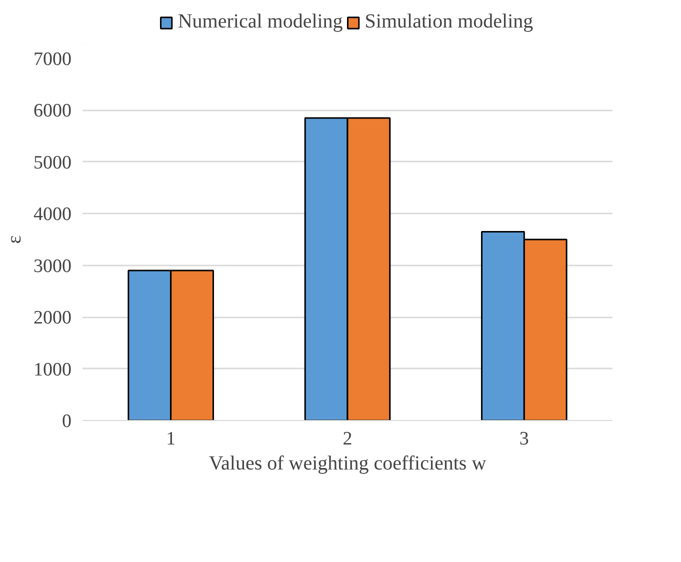 This screenshot has height=562, width=681. What do you see at coordinates (53, 318) in the screenshot?
I see `y-tick-label: 2000` at bounding box center [53, 318].